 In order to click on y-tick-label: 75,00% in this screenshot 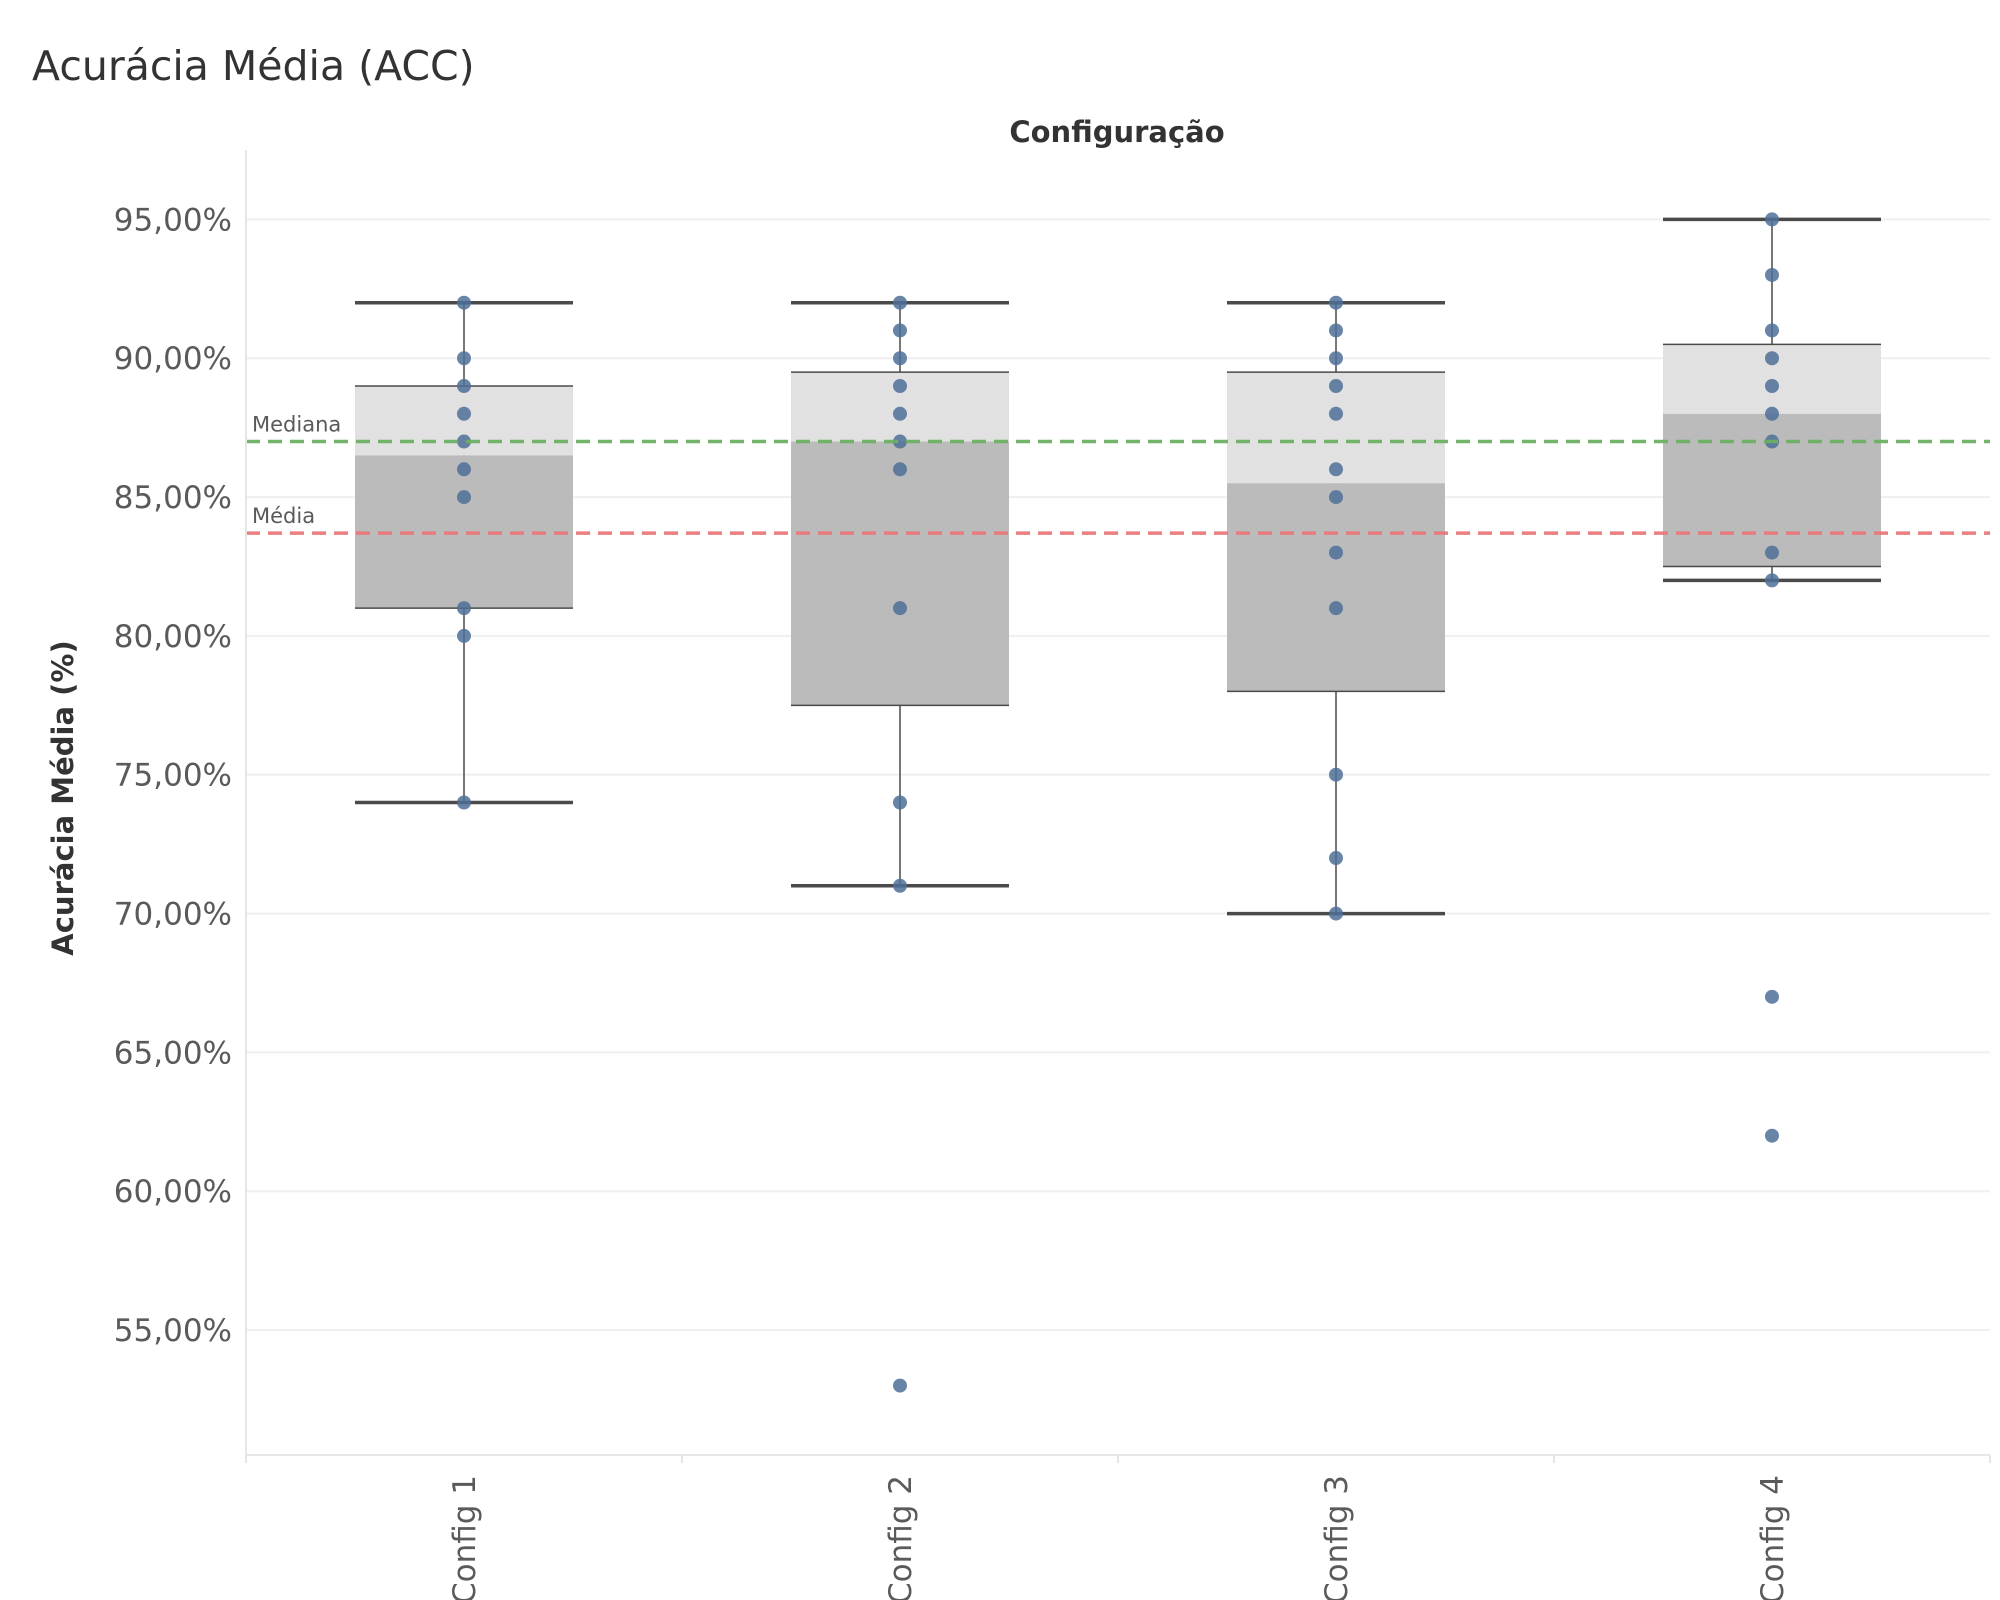, I will do `click(173, 776)`.